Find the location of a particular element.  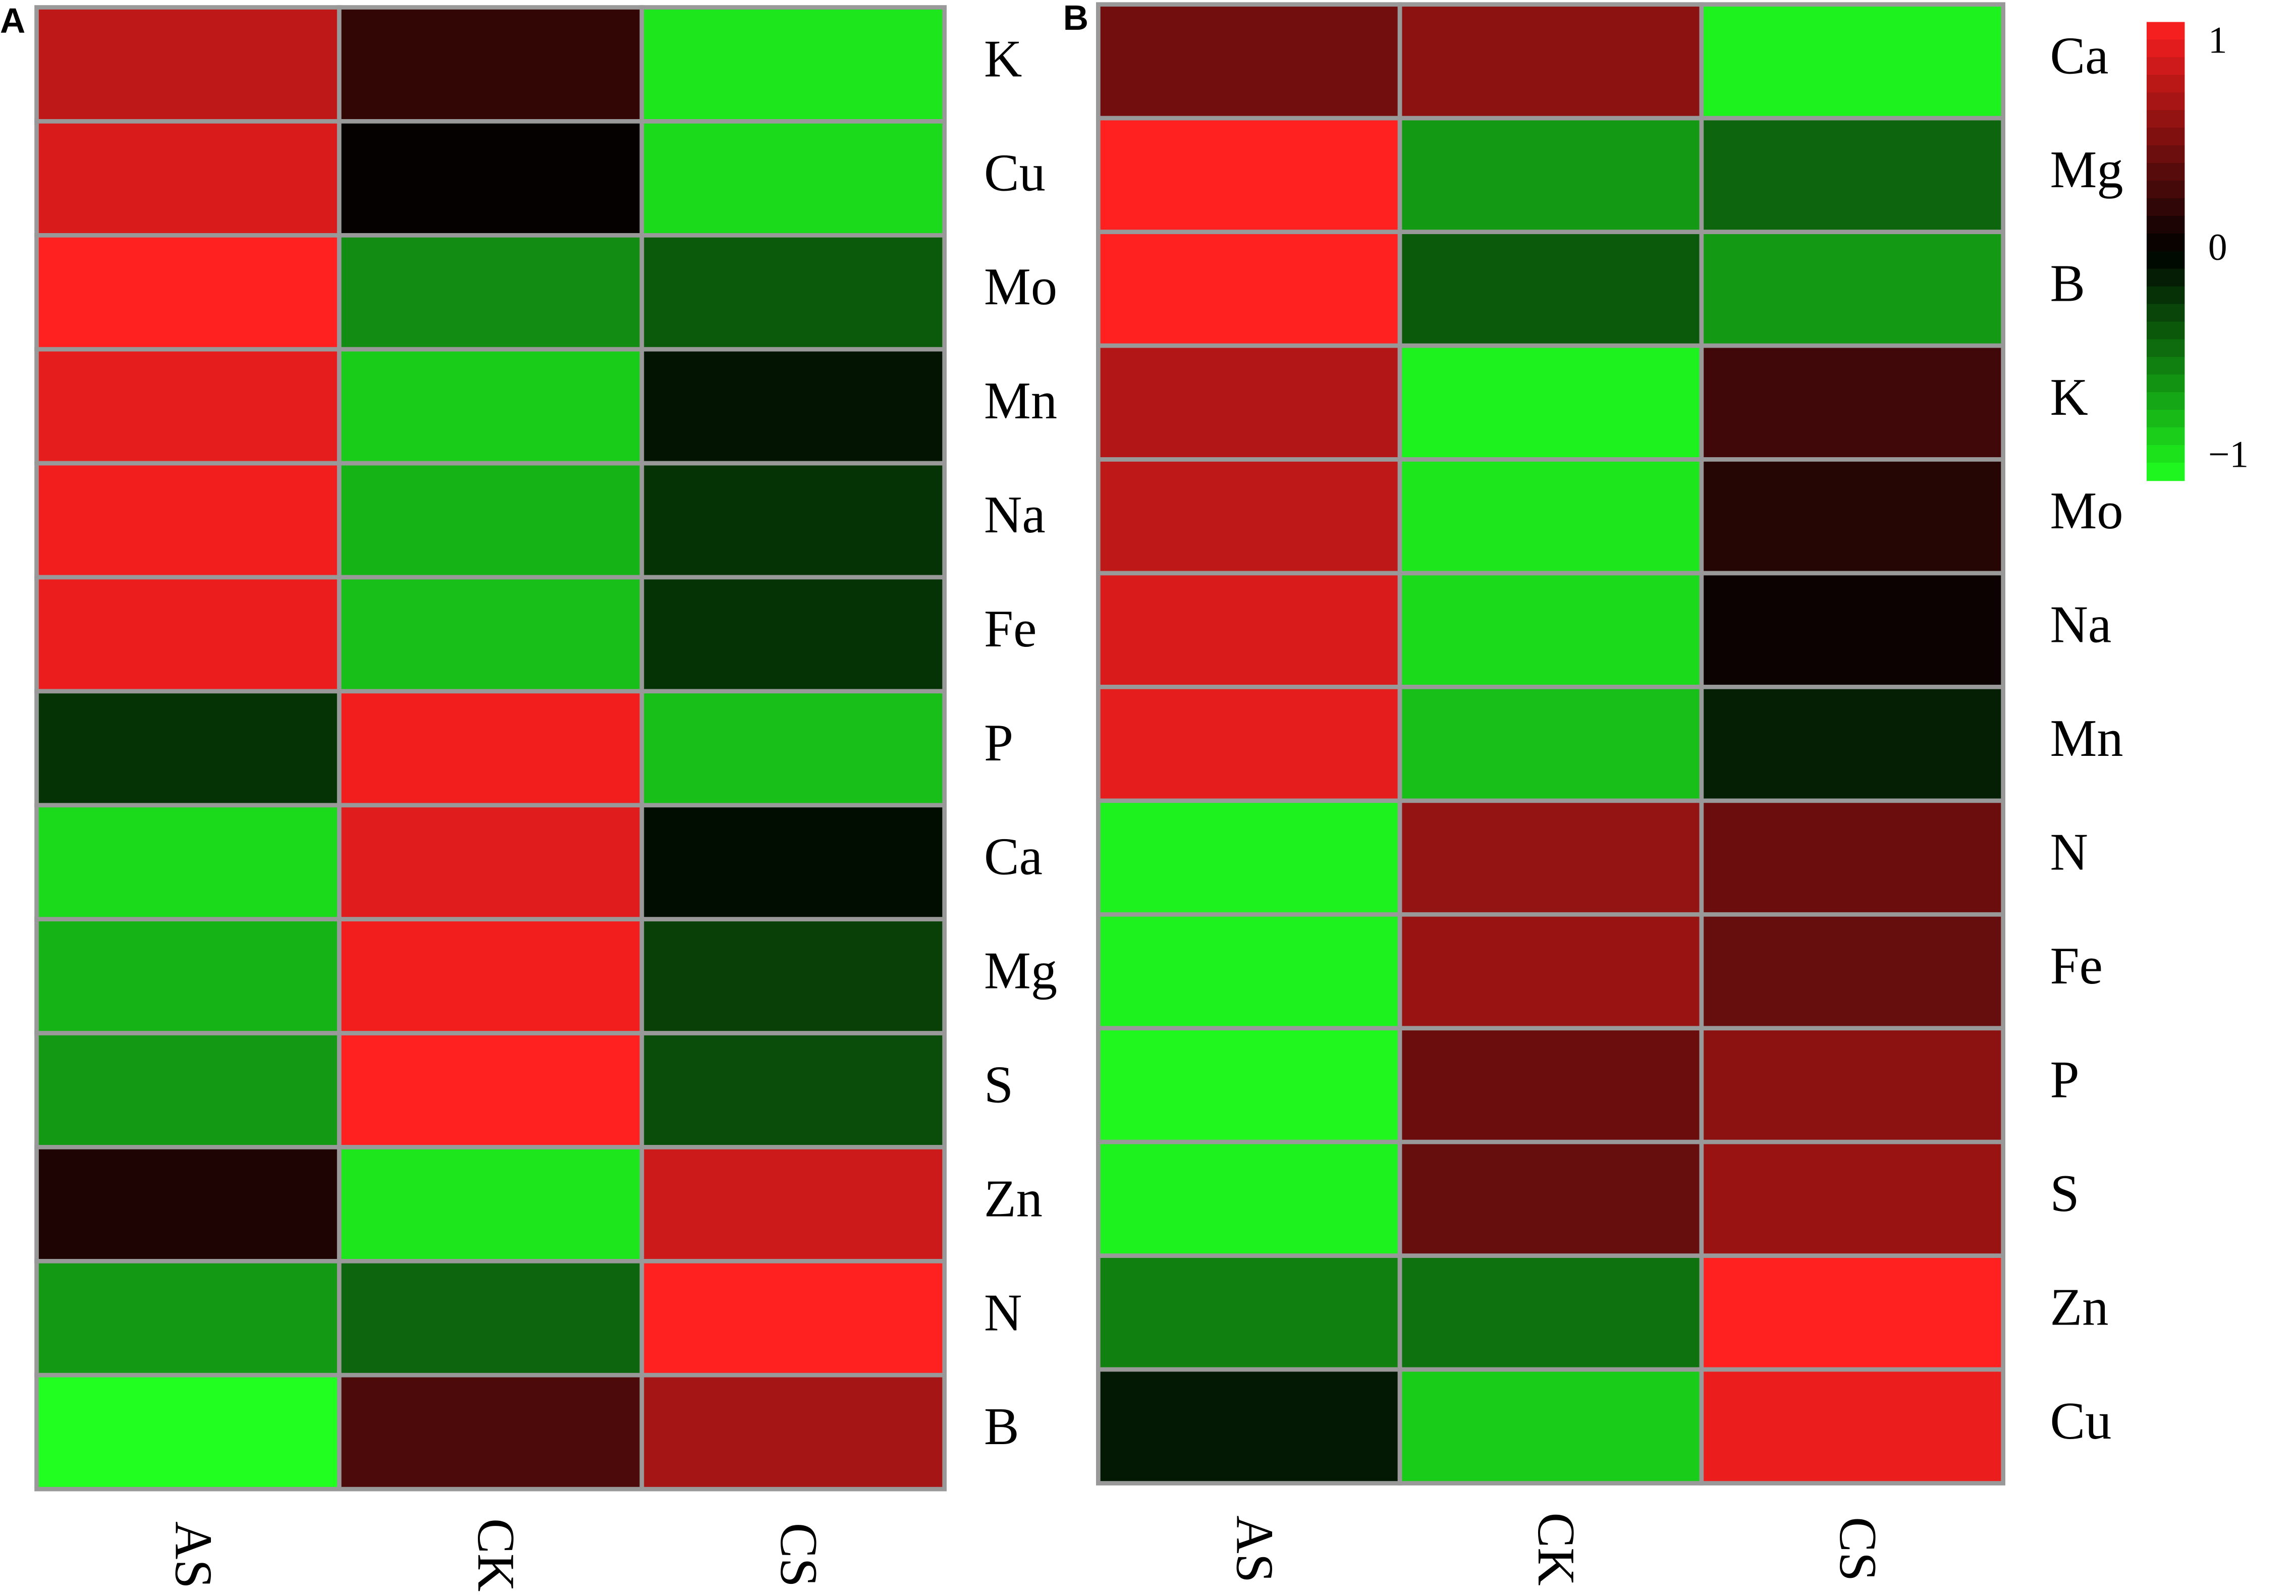

row-label: Zn is located at coordinates (1013, 1198).